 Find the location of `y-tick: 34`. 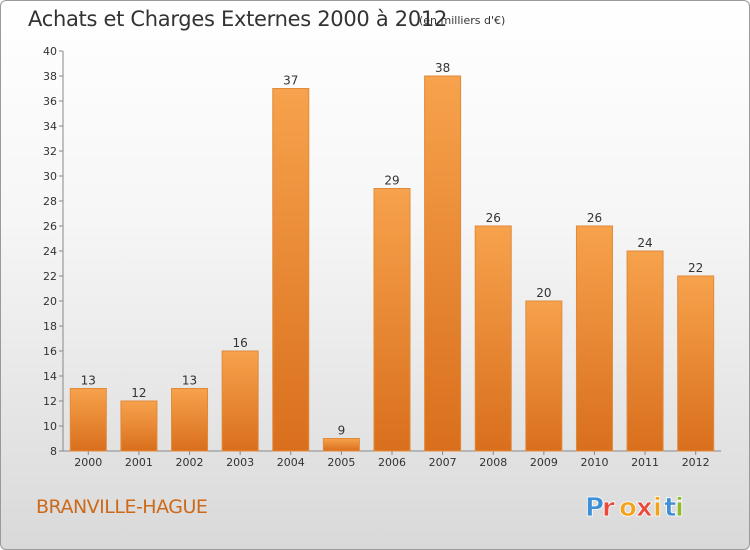

y-tick: 34 is located at coordinates (53, 126).